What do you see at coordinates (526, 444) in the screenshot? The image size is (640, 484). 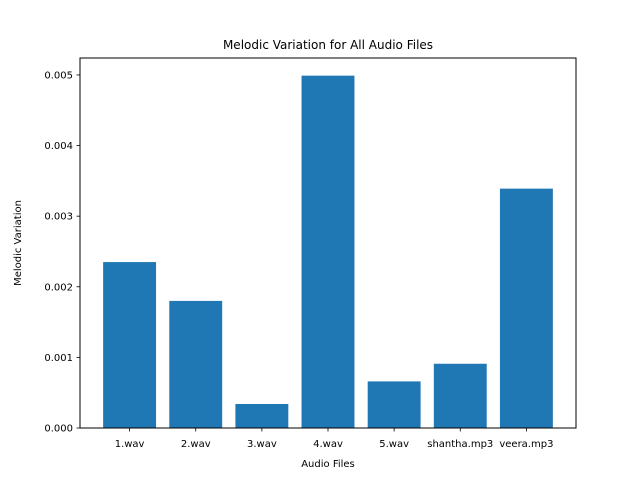 I see `x-tick-label: veera.mp3` at bounding box center [526, 444].